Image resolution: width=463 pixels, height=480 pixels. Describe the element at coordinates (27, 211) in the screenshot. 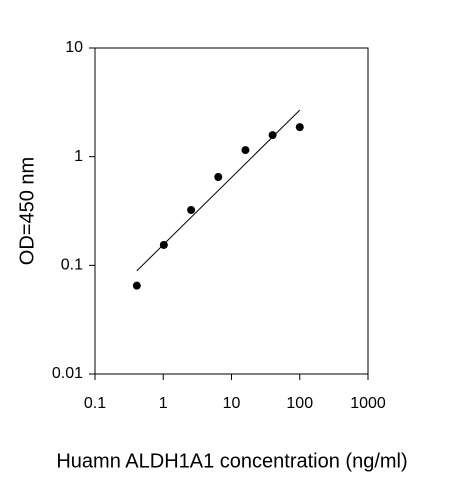

I see `y-axis-title: OD=450 nm` at that location.